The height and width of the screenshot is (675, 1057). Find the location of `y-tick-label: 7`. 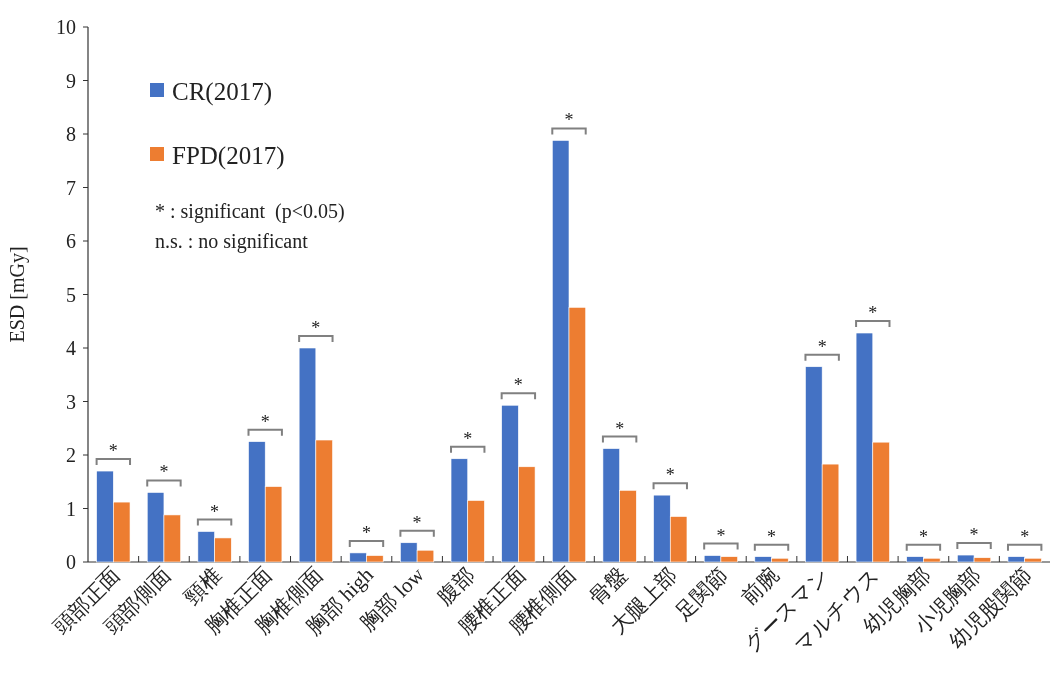

y-tick-label: 7 is located at coordinates (71, 187).